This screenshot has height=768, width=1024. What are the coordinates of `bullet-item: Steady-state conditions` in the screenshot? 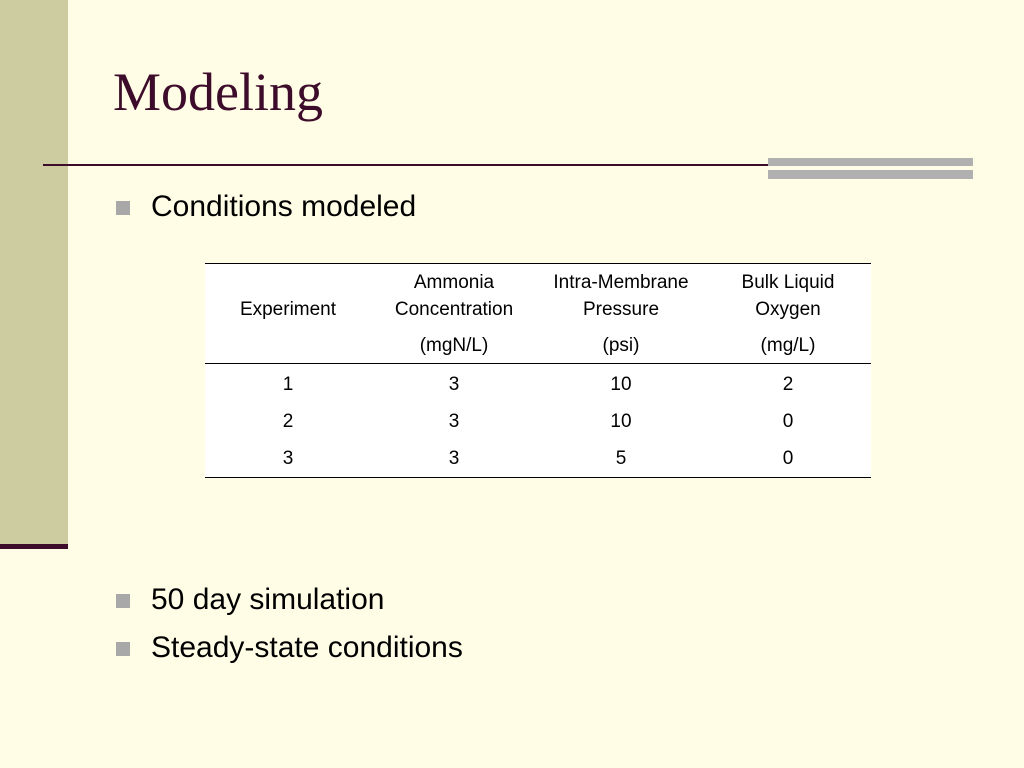 It's located at (512, 648).